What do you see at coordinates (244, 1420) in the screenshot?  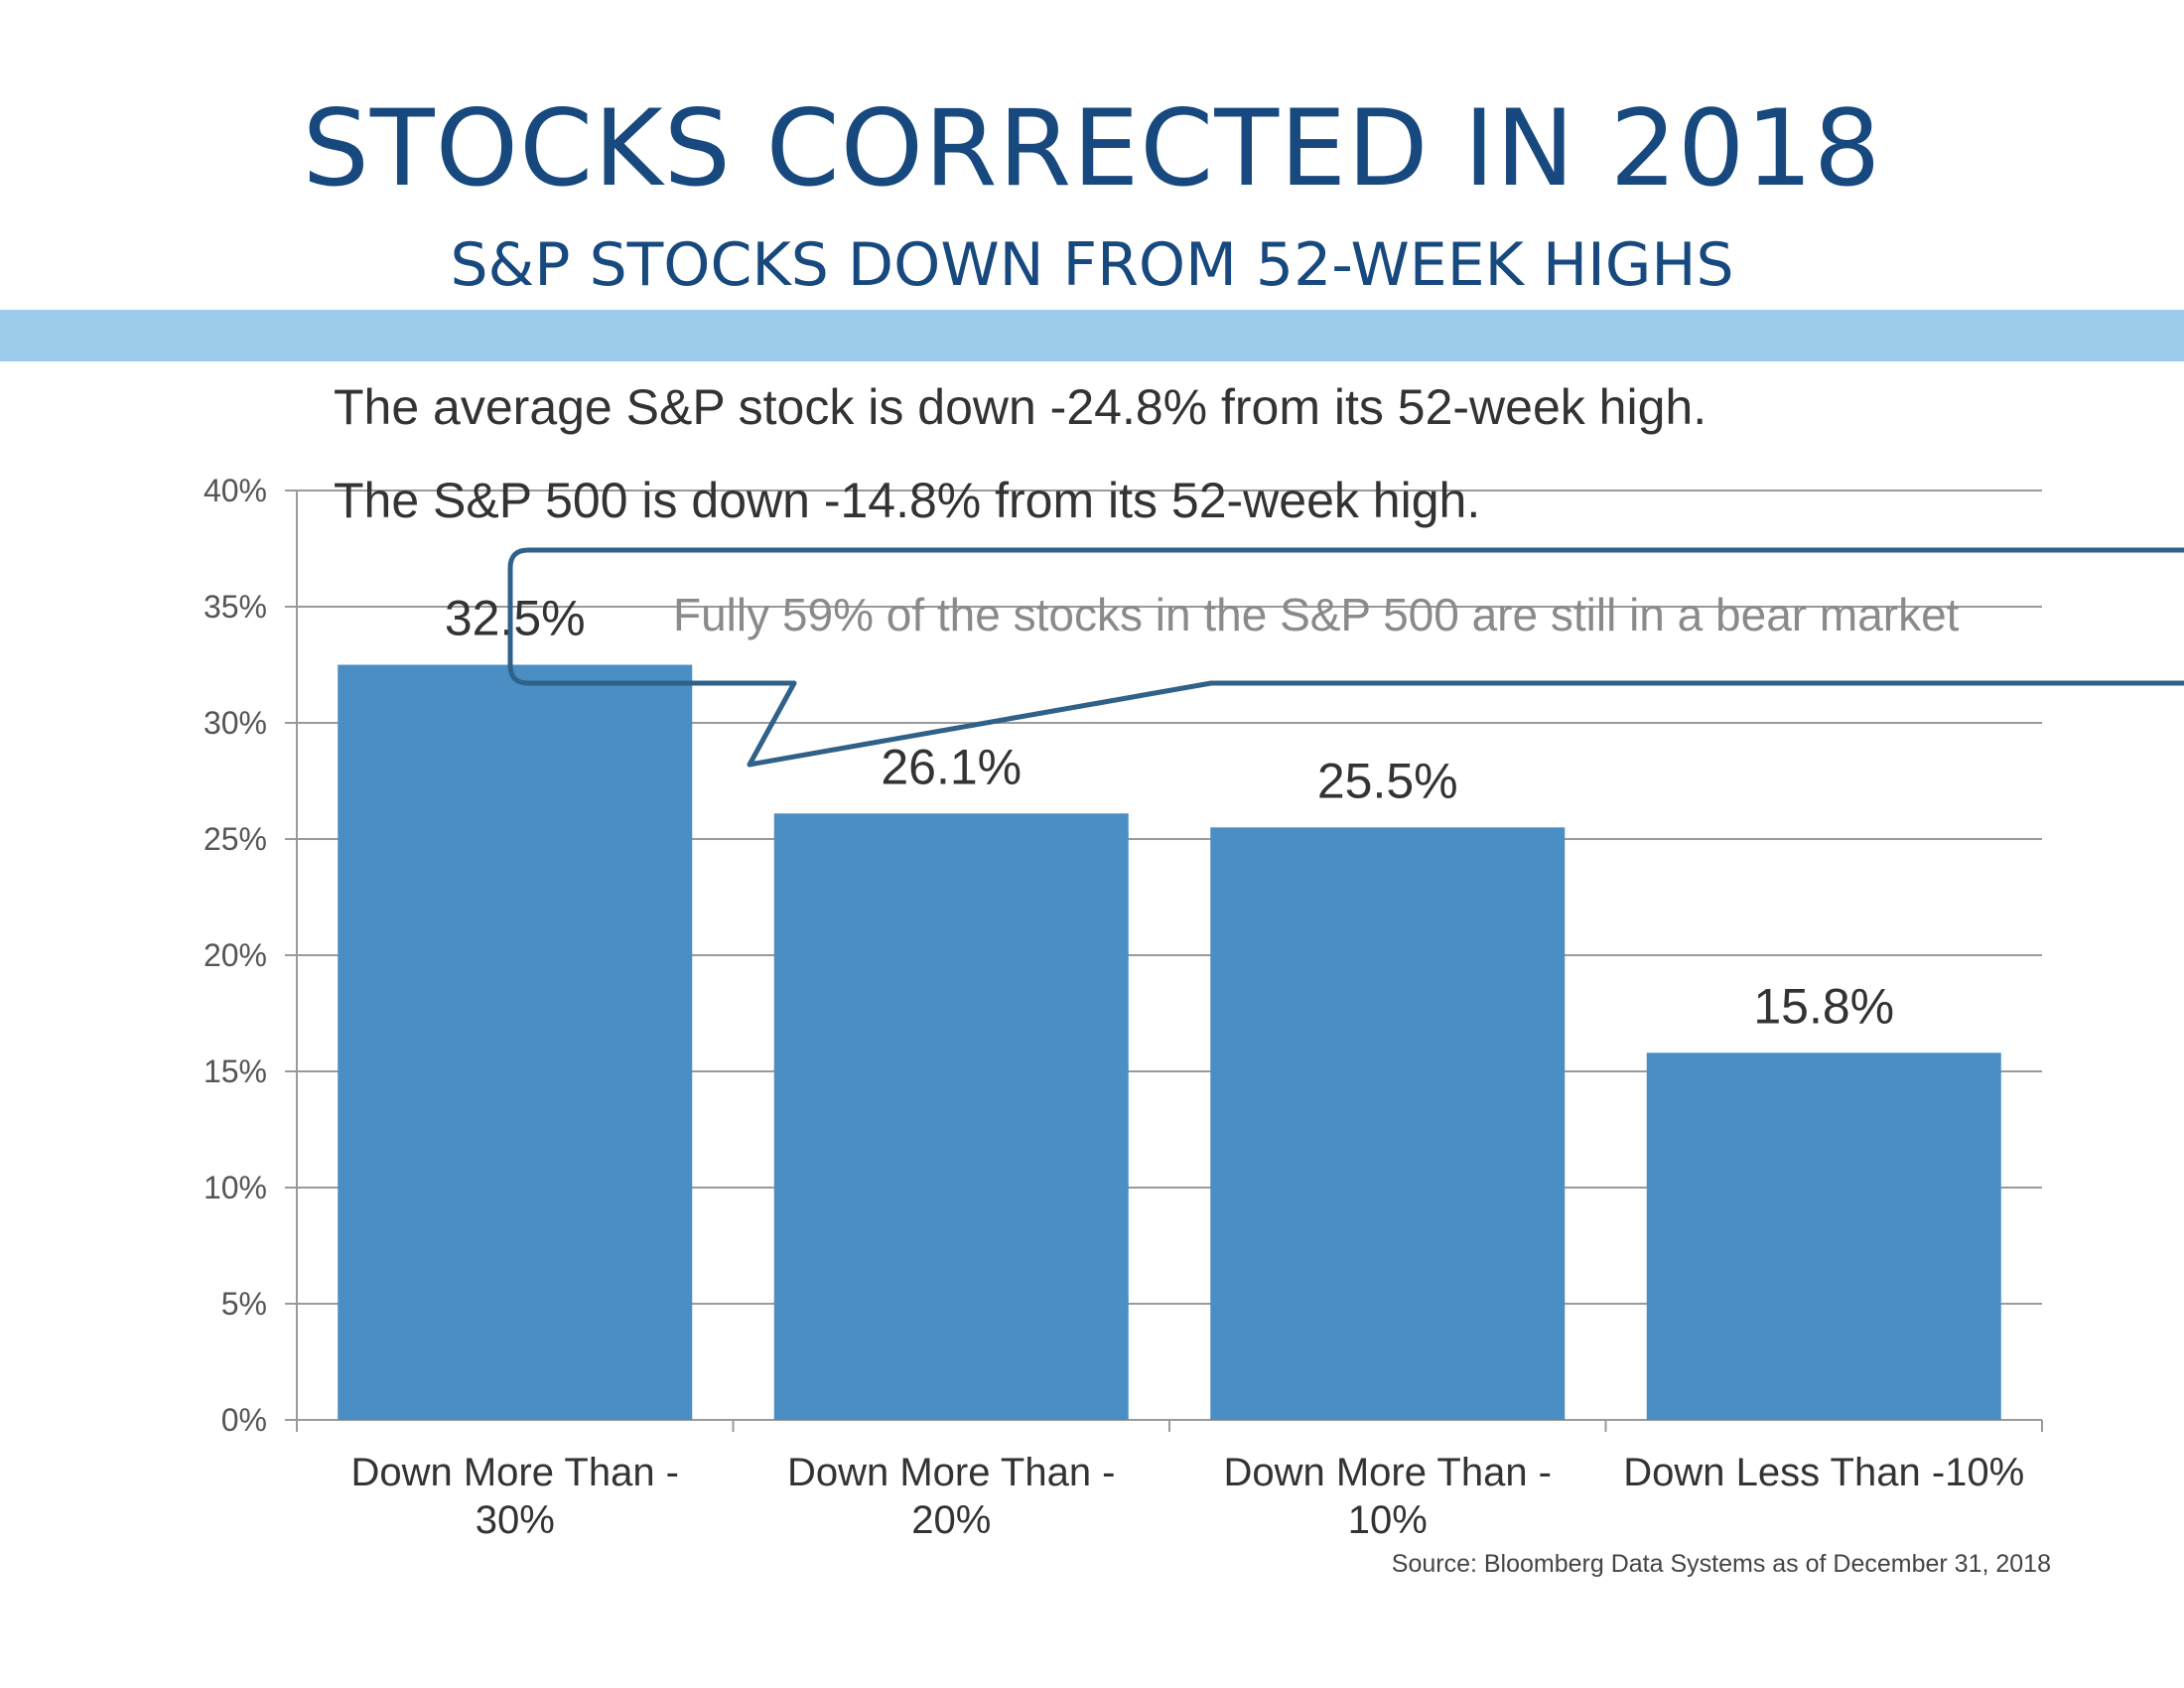 I see `y-tick-label: 0%` at bounding box center [244, 1420].